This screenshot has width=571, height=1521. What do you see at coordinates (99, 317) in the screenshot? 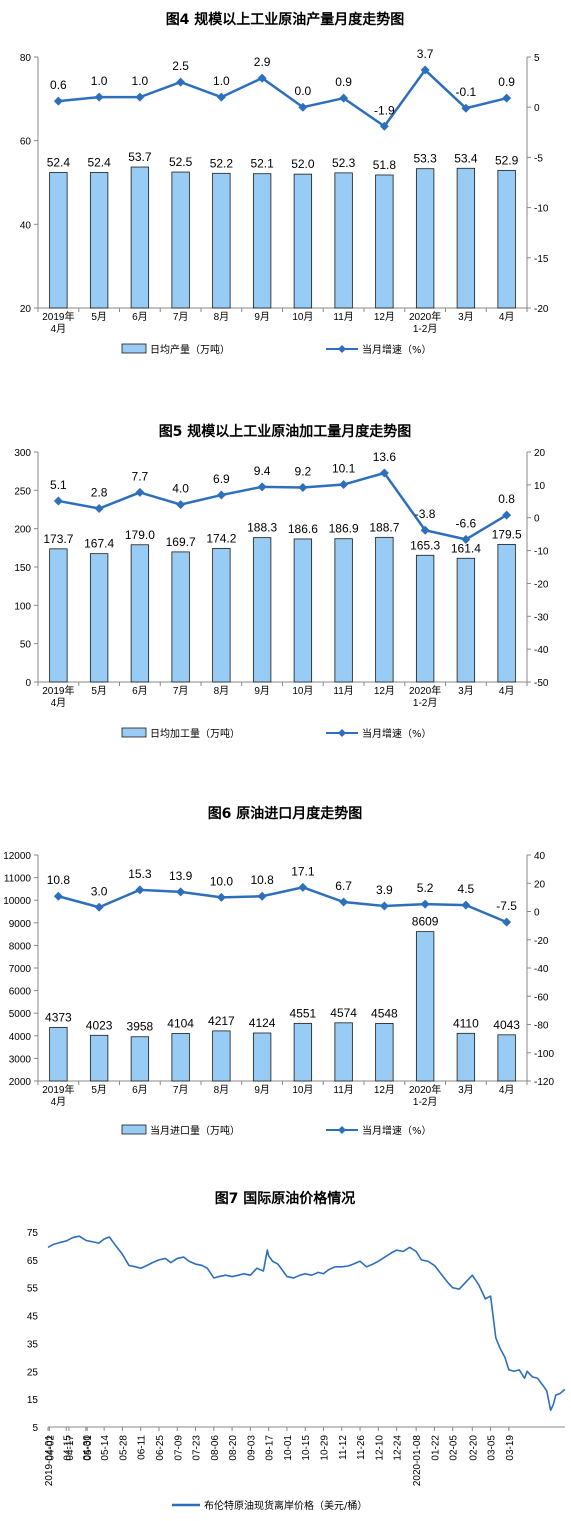
I see `x-tick-label: 5月` at bounding box center [99, 317].